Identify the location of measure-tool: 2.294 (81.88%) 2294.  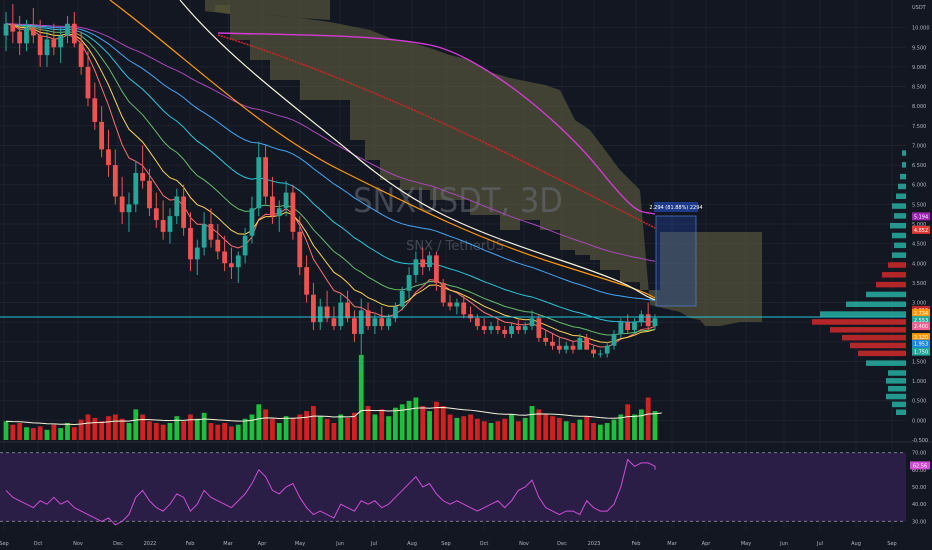
(676, 254).